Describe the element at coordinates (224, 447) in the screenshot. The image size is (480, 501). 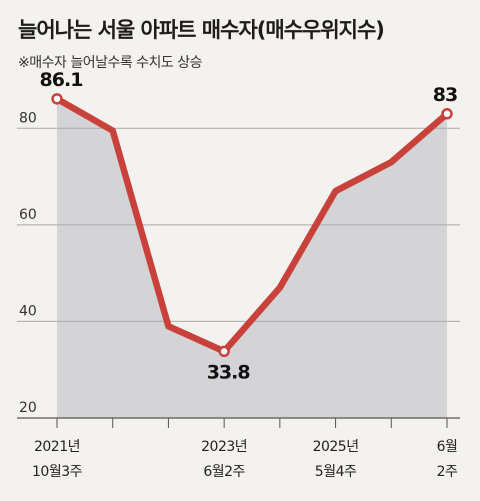
I see `x-tick-label: 2023년` at that location.